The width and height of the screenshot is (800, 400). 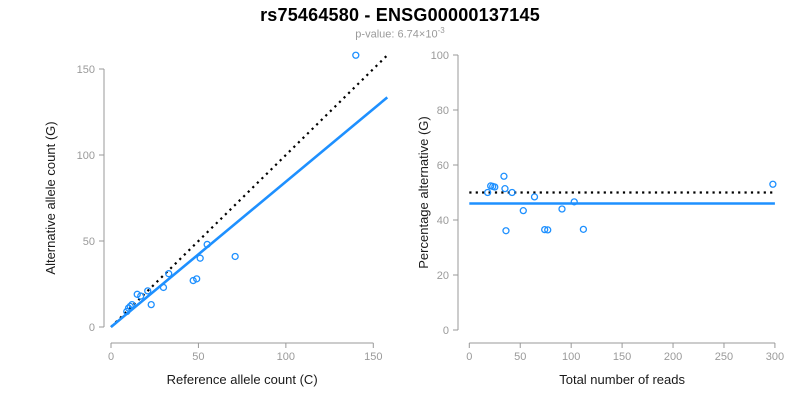 What do you see at coordinates (443, 166) in the screenshot?
I see `y-tick-label: 60` at bounding box center [443, 166].